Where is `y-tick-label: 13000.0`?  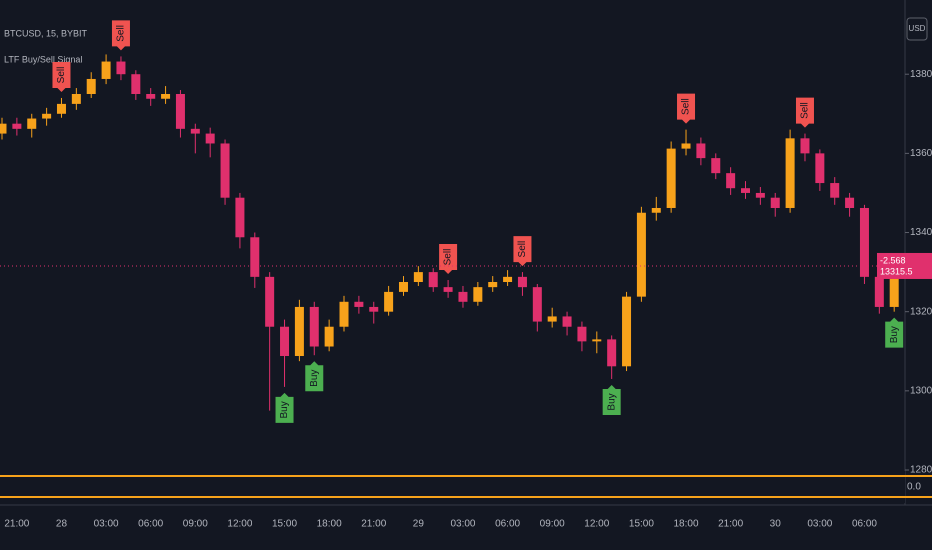 y-tick-label: 13000.0 is located at coordinates (921, 390).